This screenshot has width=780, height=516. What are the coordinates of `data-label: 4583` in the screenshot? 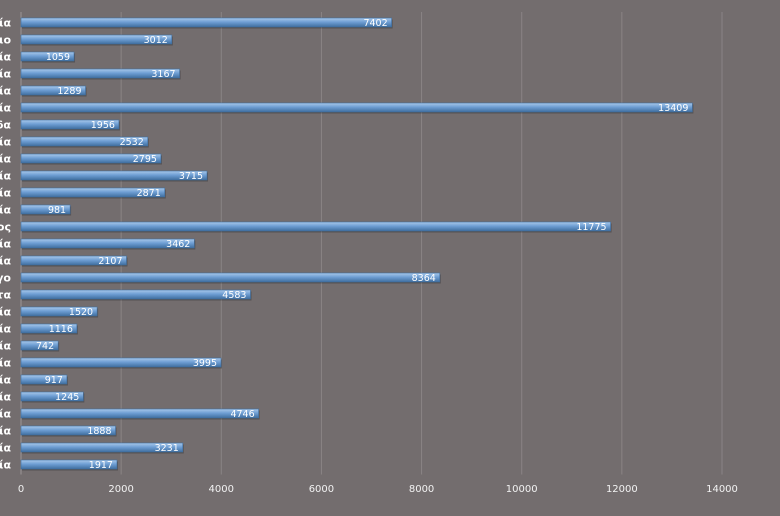 It's located at (234, 295).